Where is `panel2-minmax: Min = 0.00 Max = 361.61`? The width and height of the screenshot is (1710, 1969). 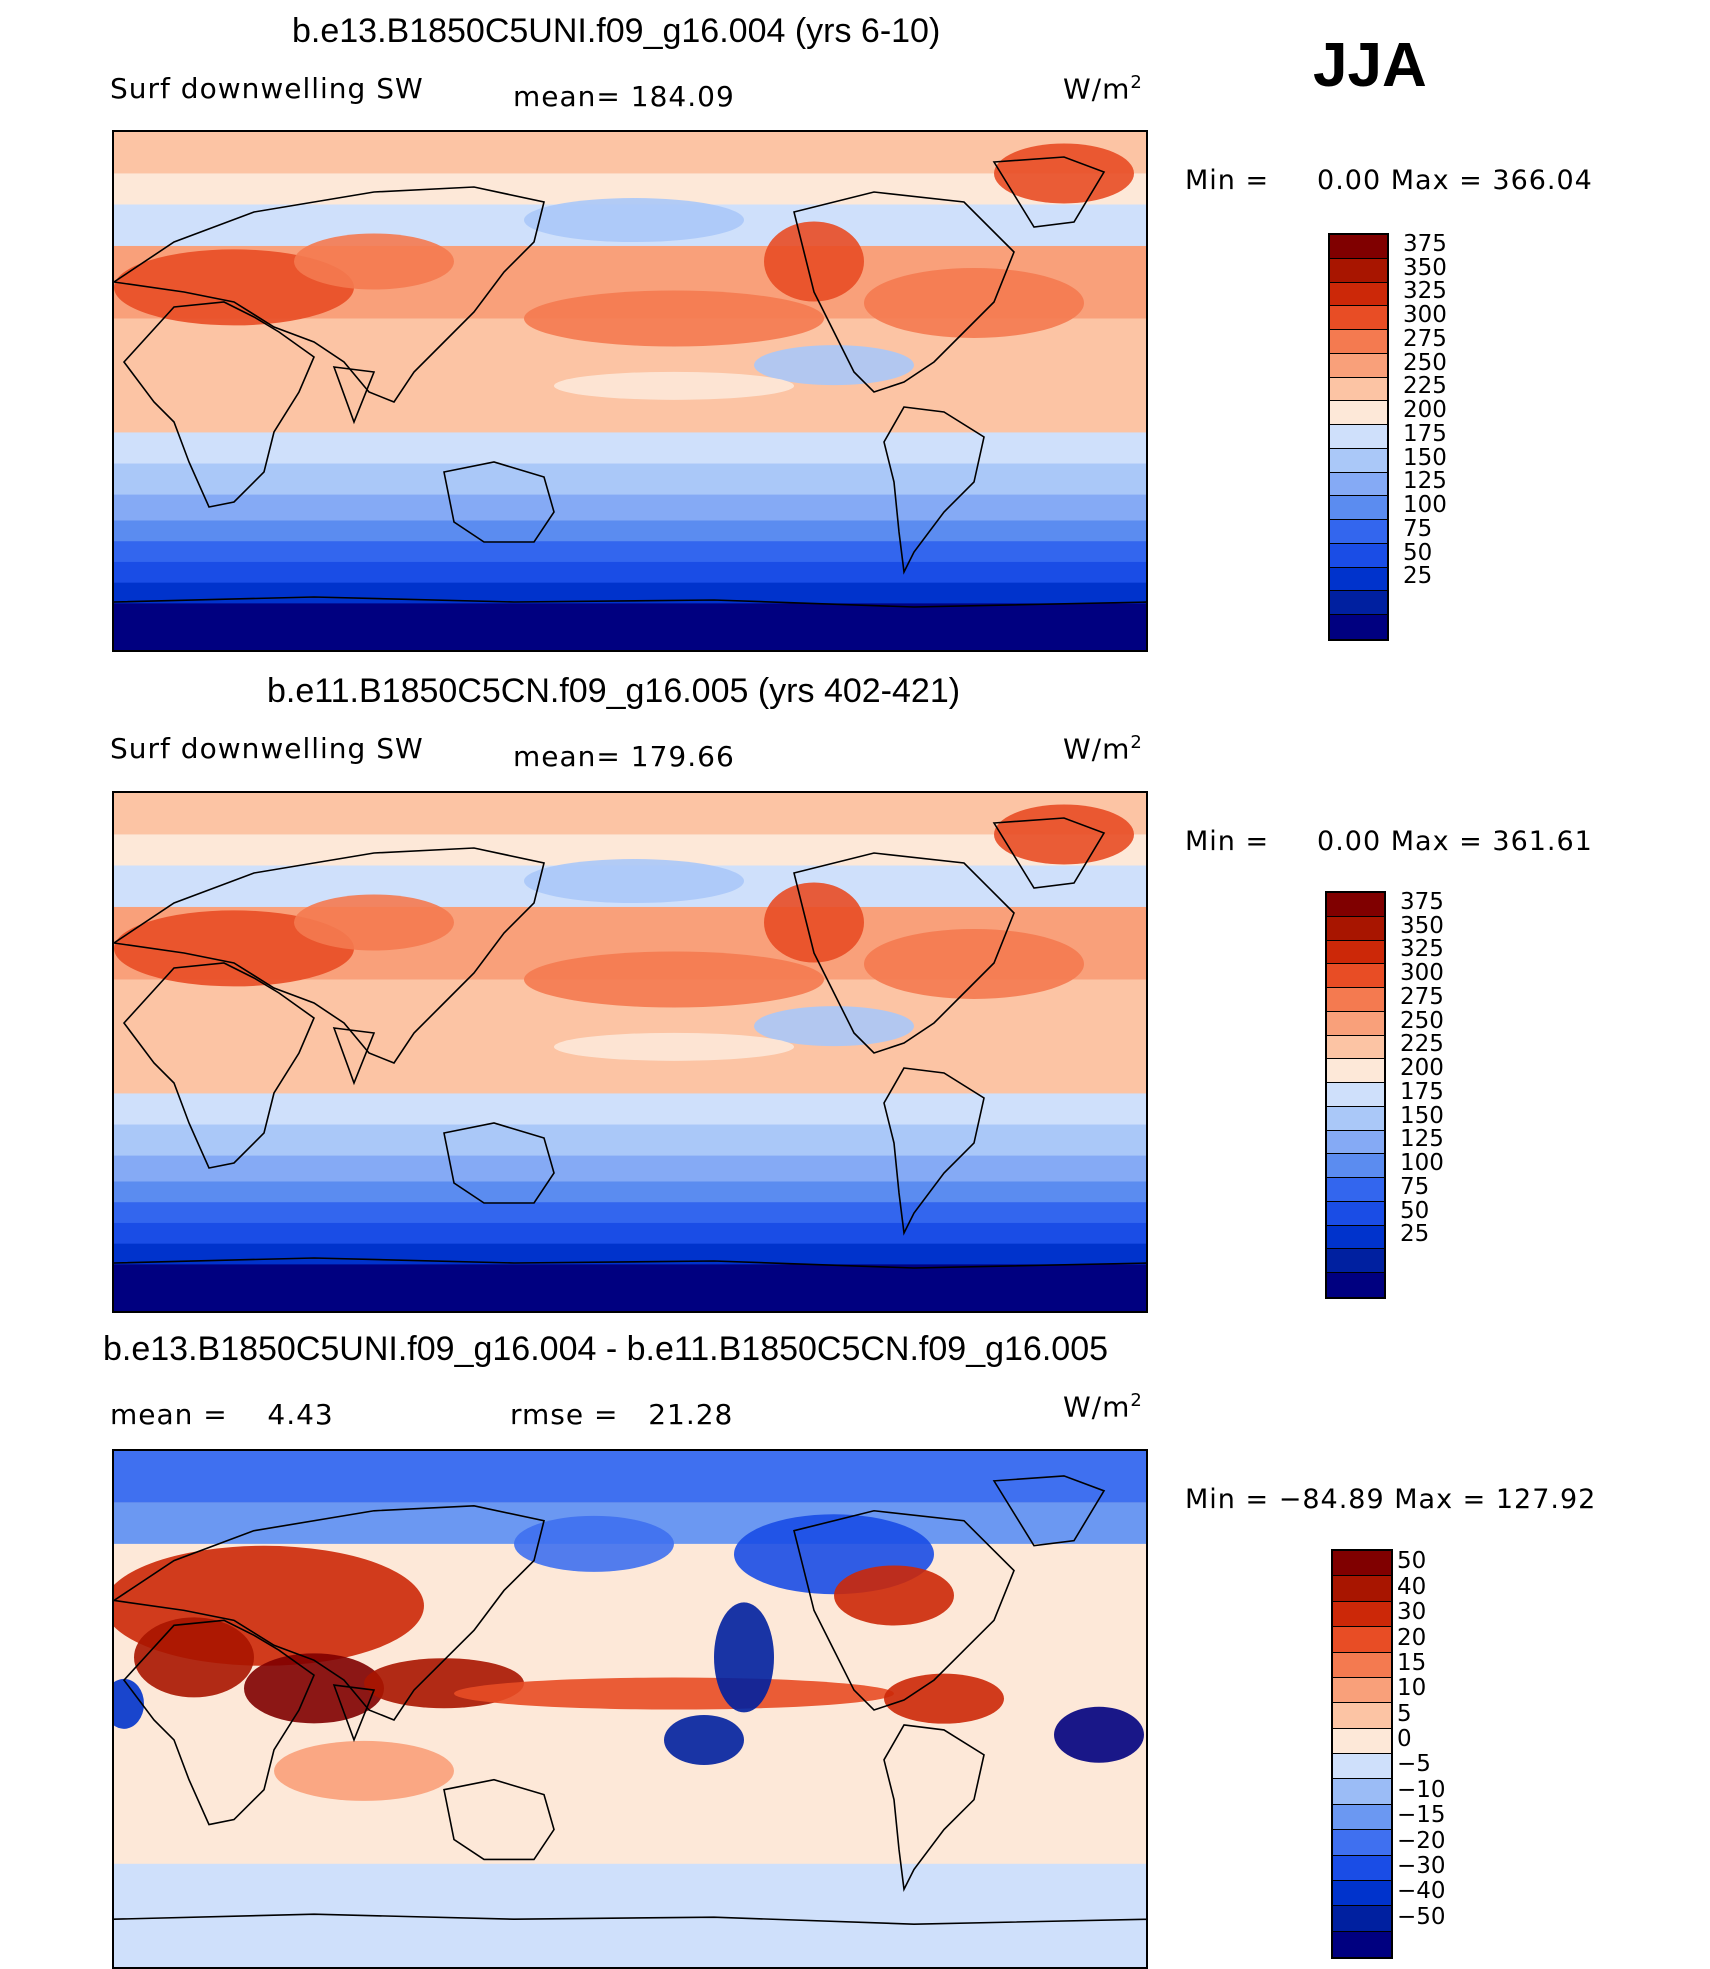
panel2-minmax: Min = 0.00 Max = 361.61 is located at coordinates (1389, 841).